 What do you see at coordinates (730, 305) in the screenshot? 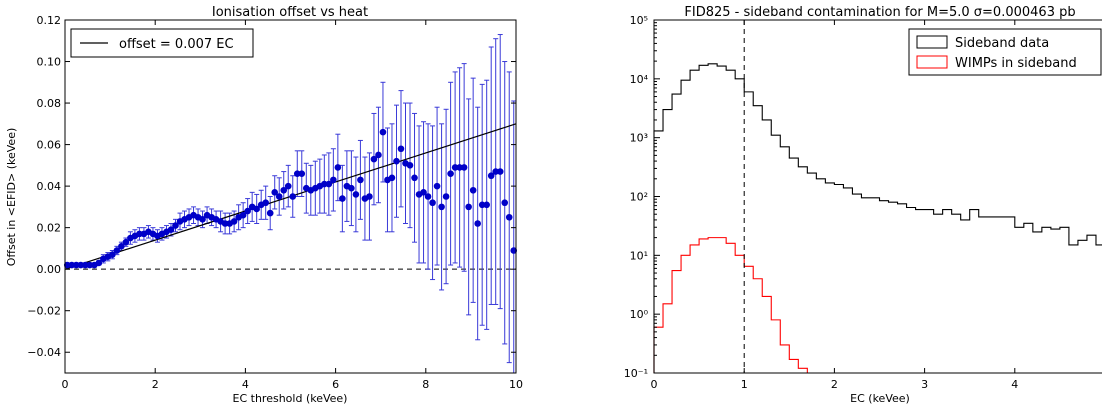
I see `wimps-histogram` at bounding box center [730, 305].